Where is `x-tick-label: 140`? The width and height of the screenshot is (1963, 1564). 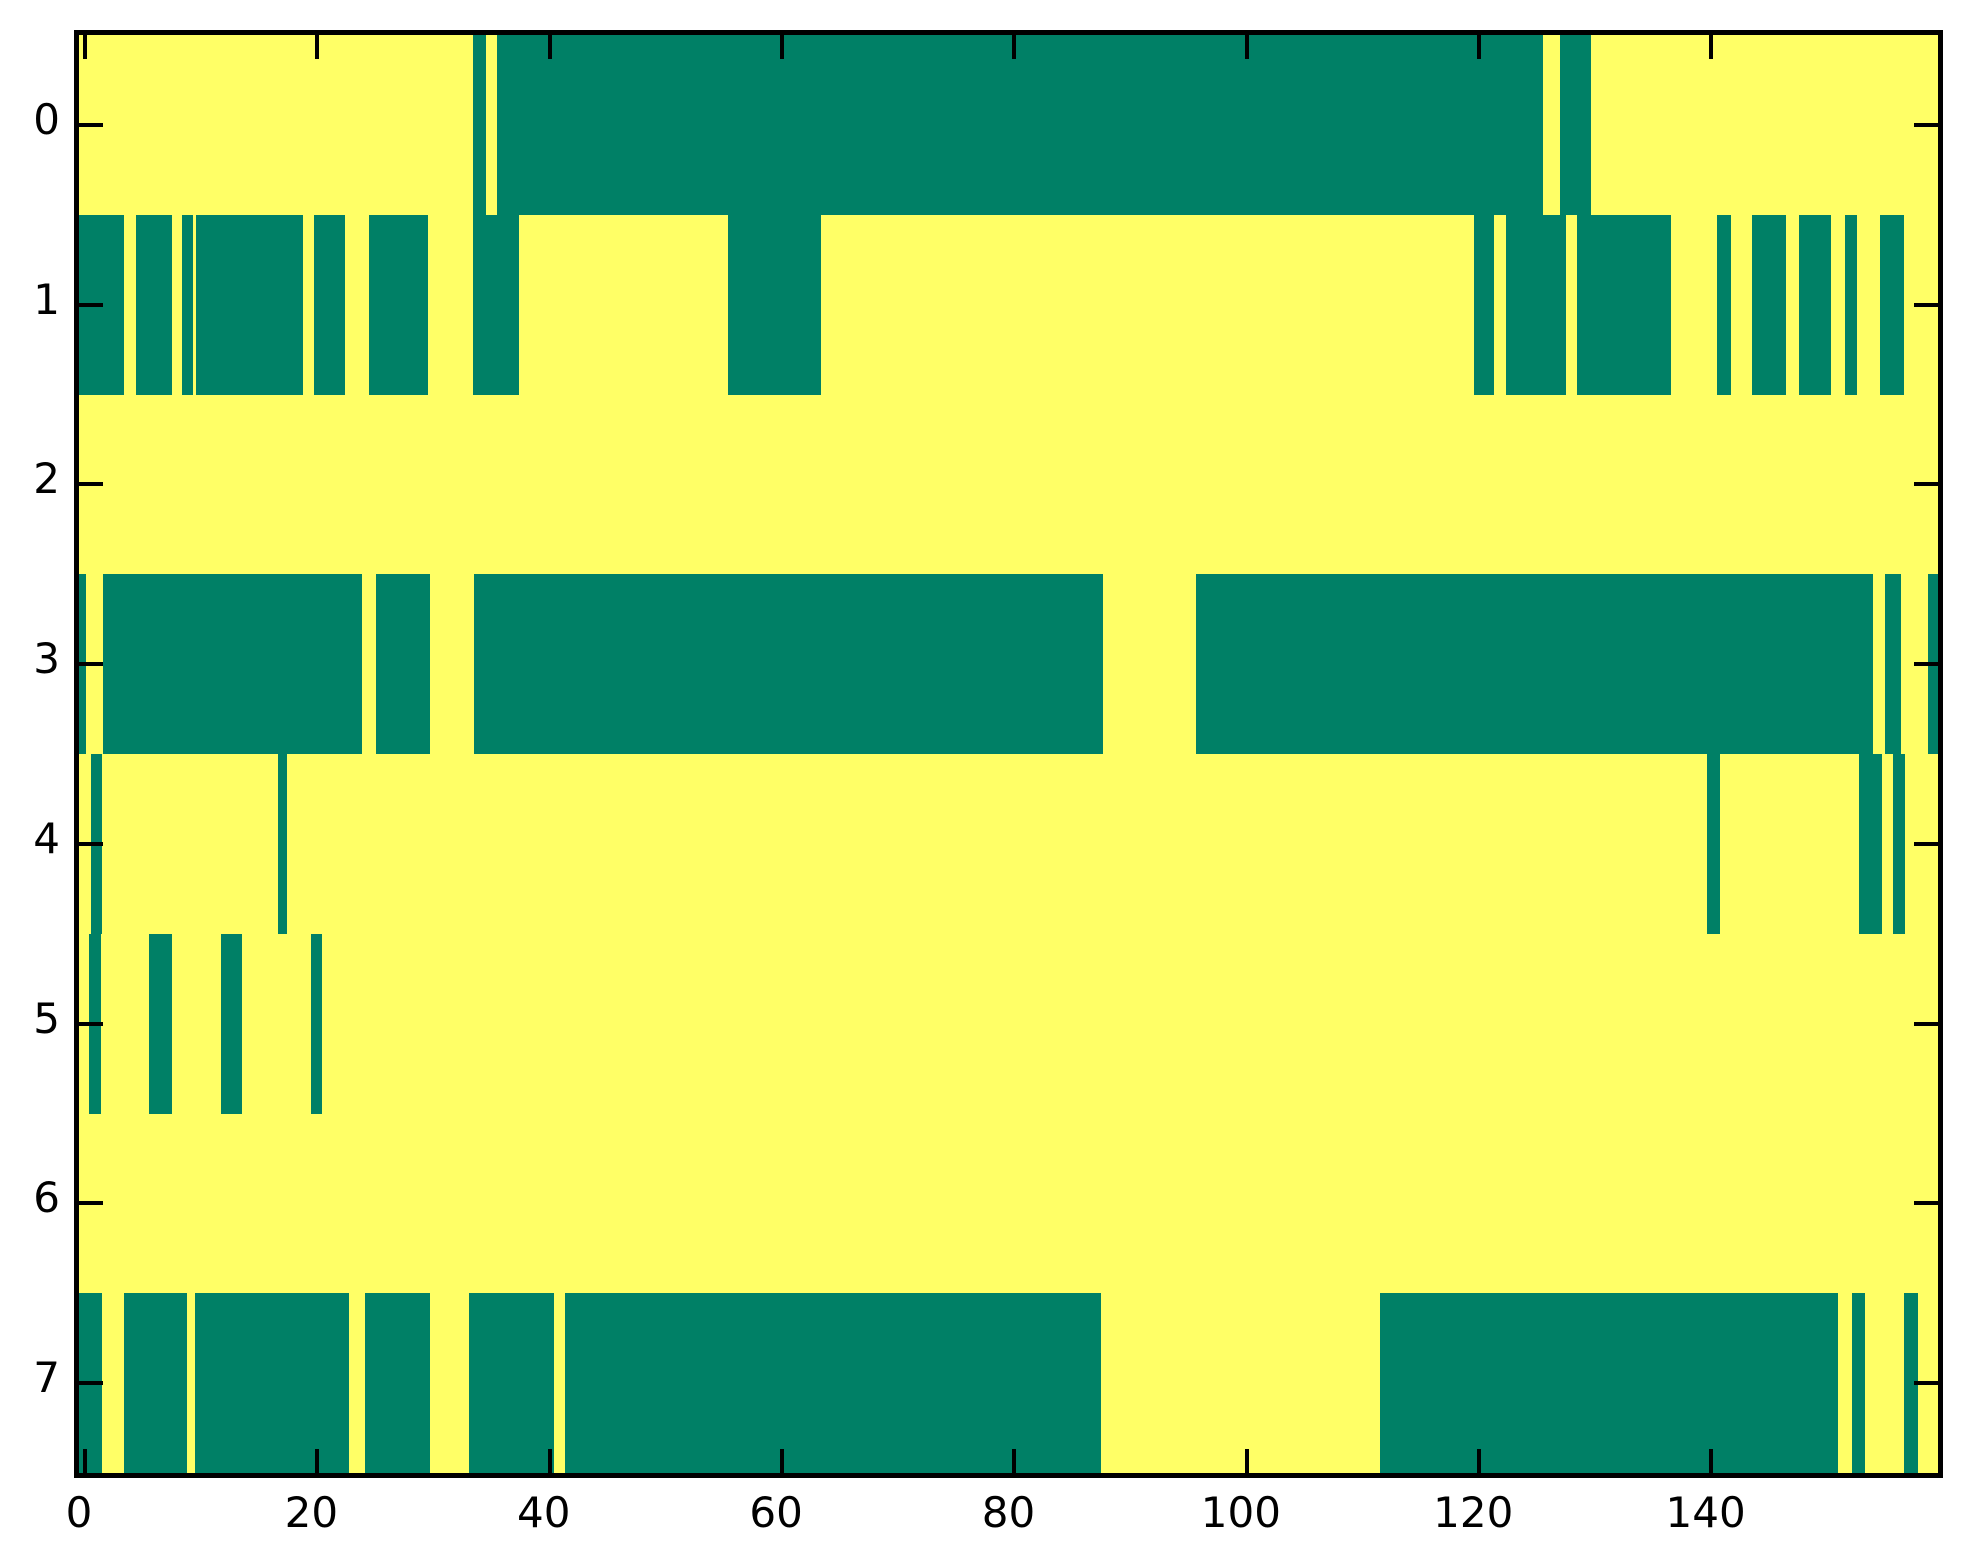
x-tick-label: 140 is located at coordinates (1705, 1512).